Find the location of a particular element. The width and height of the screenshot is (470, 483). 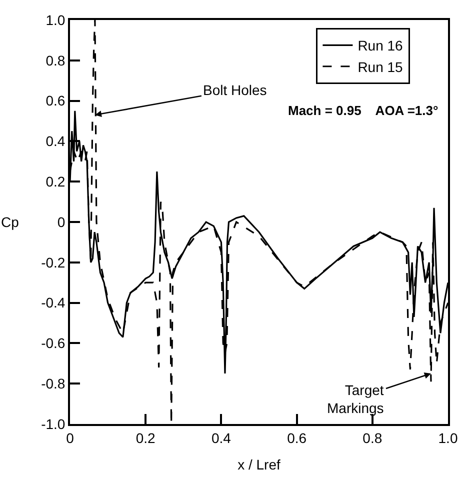

y-tick-label: -0.6 is located at coordinates (53, 343).